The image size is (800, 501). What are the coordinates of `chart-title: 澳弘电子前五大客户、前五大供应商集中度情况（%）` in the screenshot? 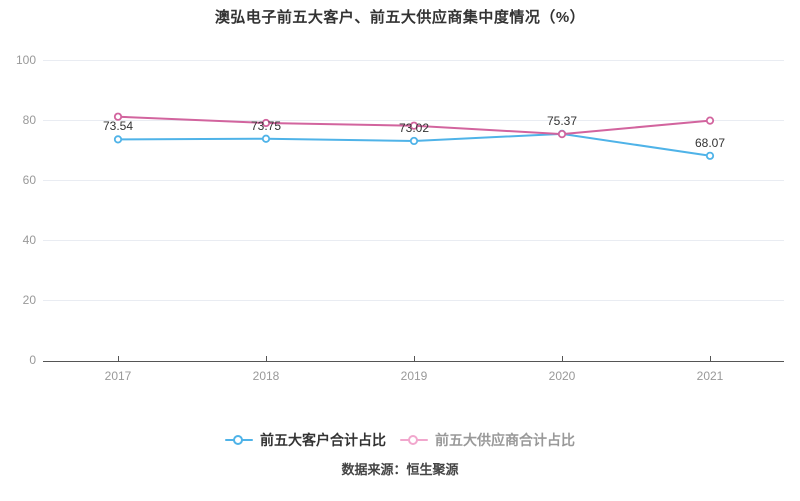 It's located at (400, 17).